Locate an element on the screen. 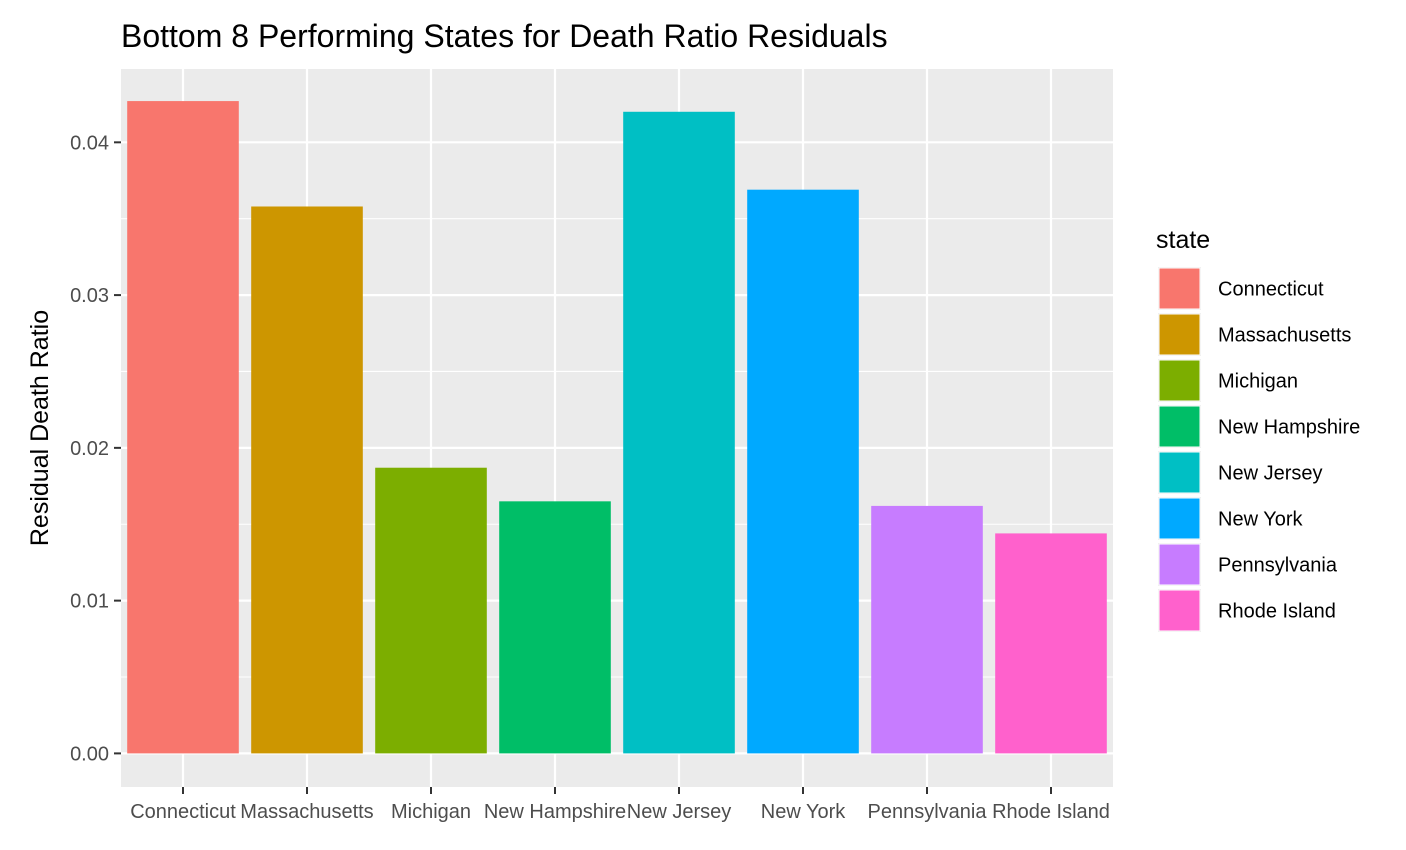 The width and height of the screenshot is (1406, 850). legend-label: Massachusetts is located at coordinates (1284, 336).